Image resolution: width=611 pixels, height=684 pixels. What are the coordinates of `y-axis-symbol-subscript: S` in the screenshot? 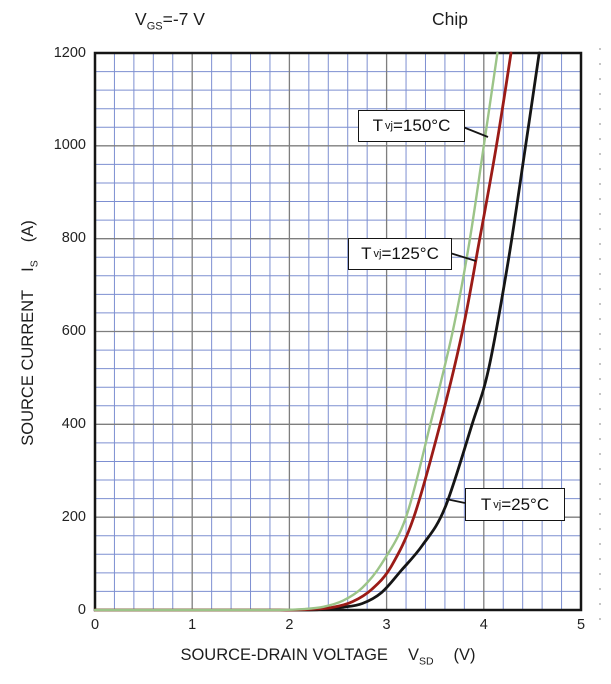 It's located at (34, 264).